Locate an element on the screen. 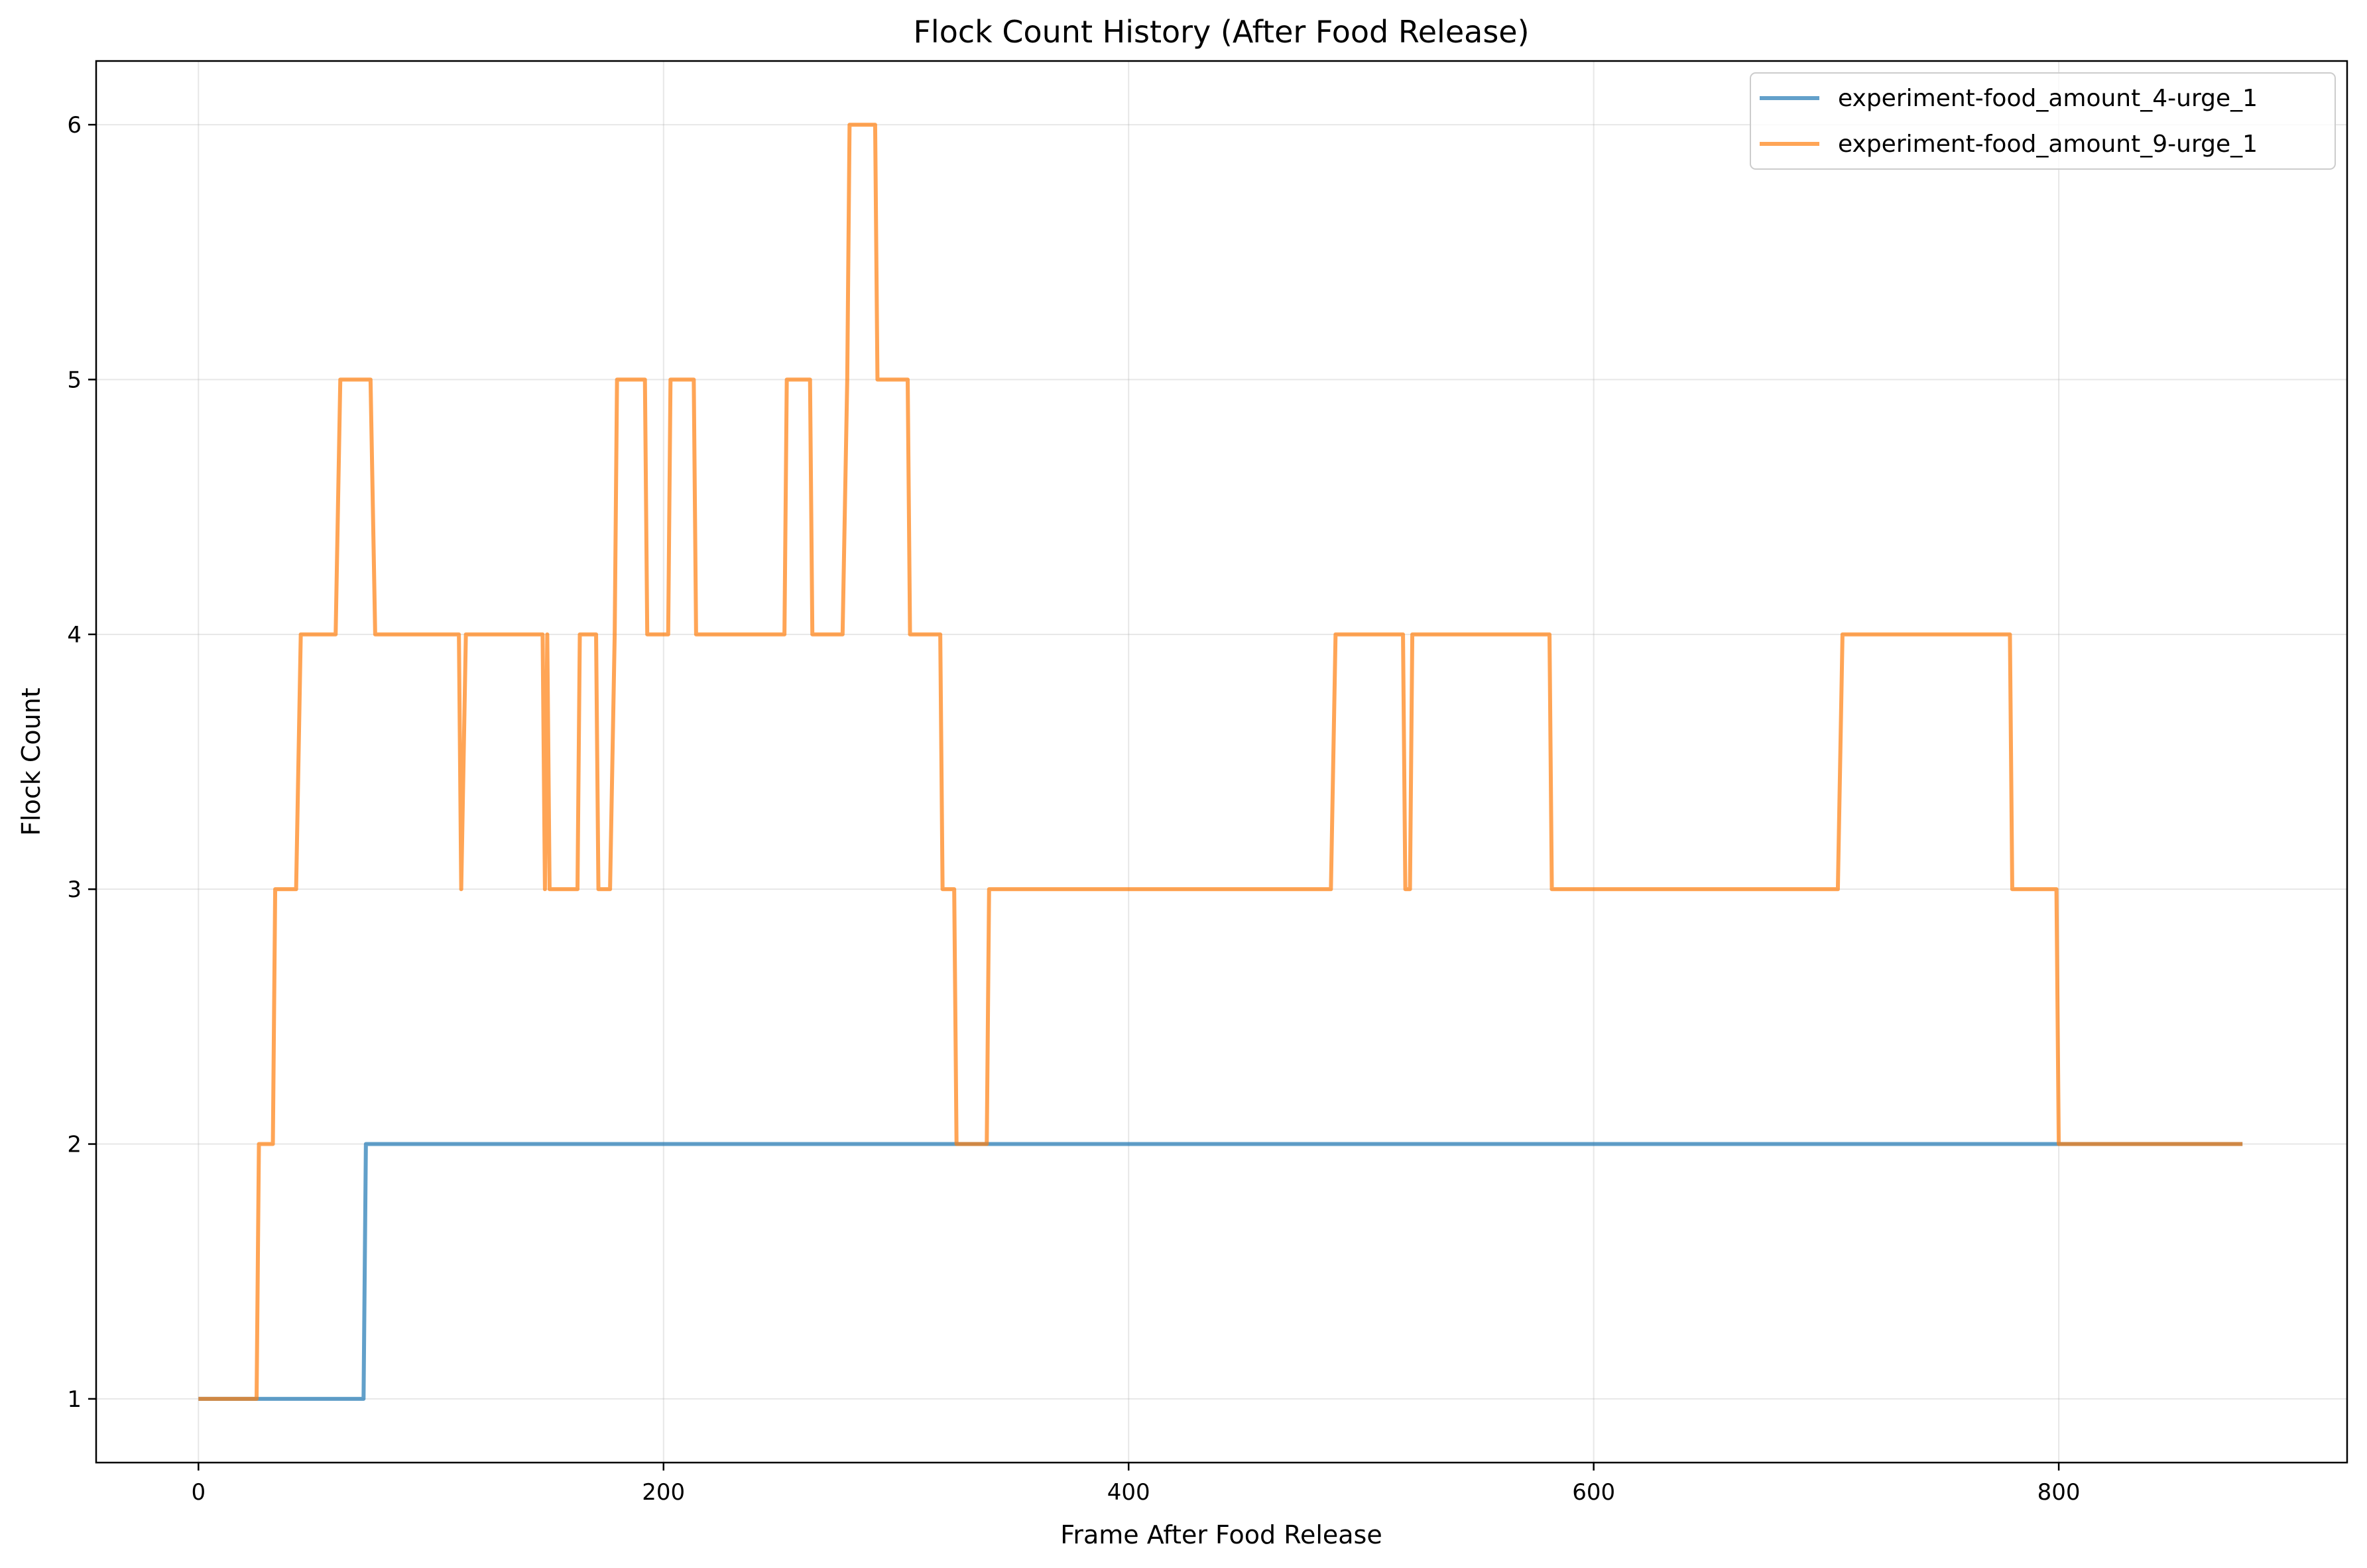  y-tick-label: 4 is located at coordinates (74, 635).